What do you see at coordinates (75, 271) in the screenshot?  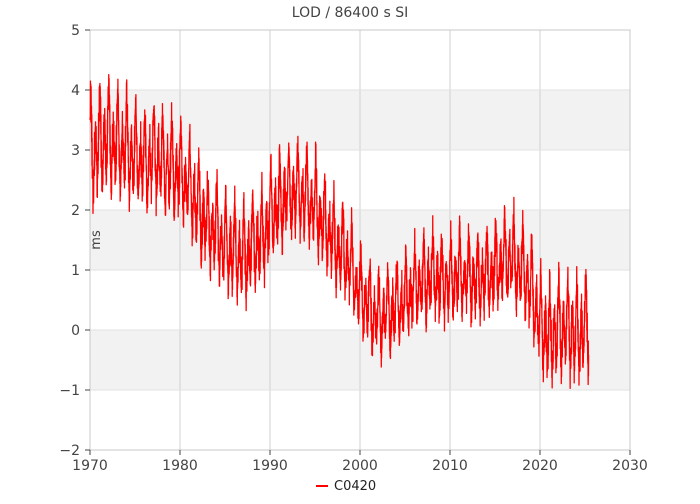 I see `y-tick-label: 1` at bounding box center [75, 271].